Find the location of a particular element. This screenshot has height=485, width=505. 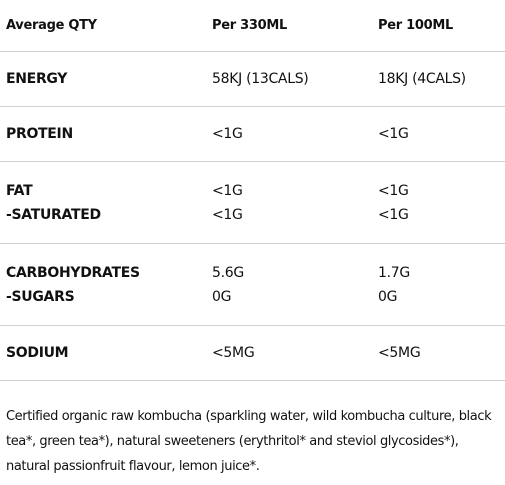

cell: ENERGY is located at coordinates (106, 79).